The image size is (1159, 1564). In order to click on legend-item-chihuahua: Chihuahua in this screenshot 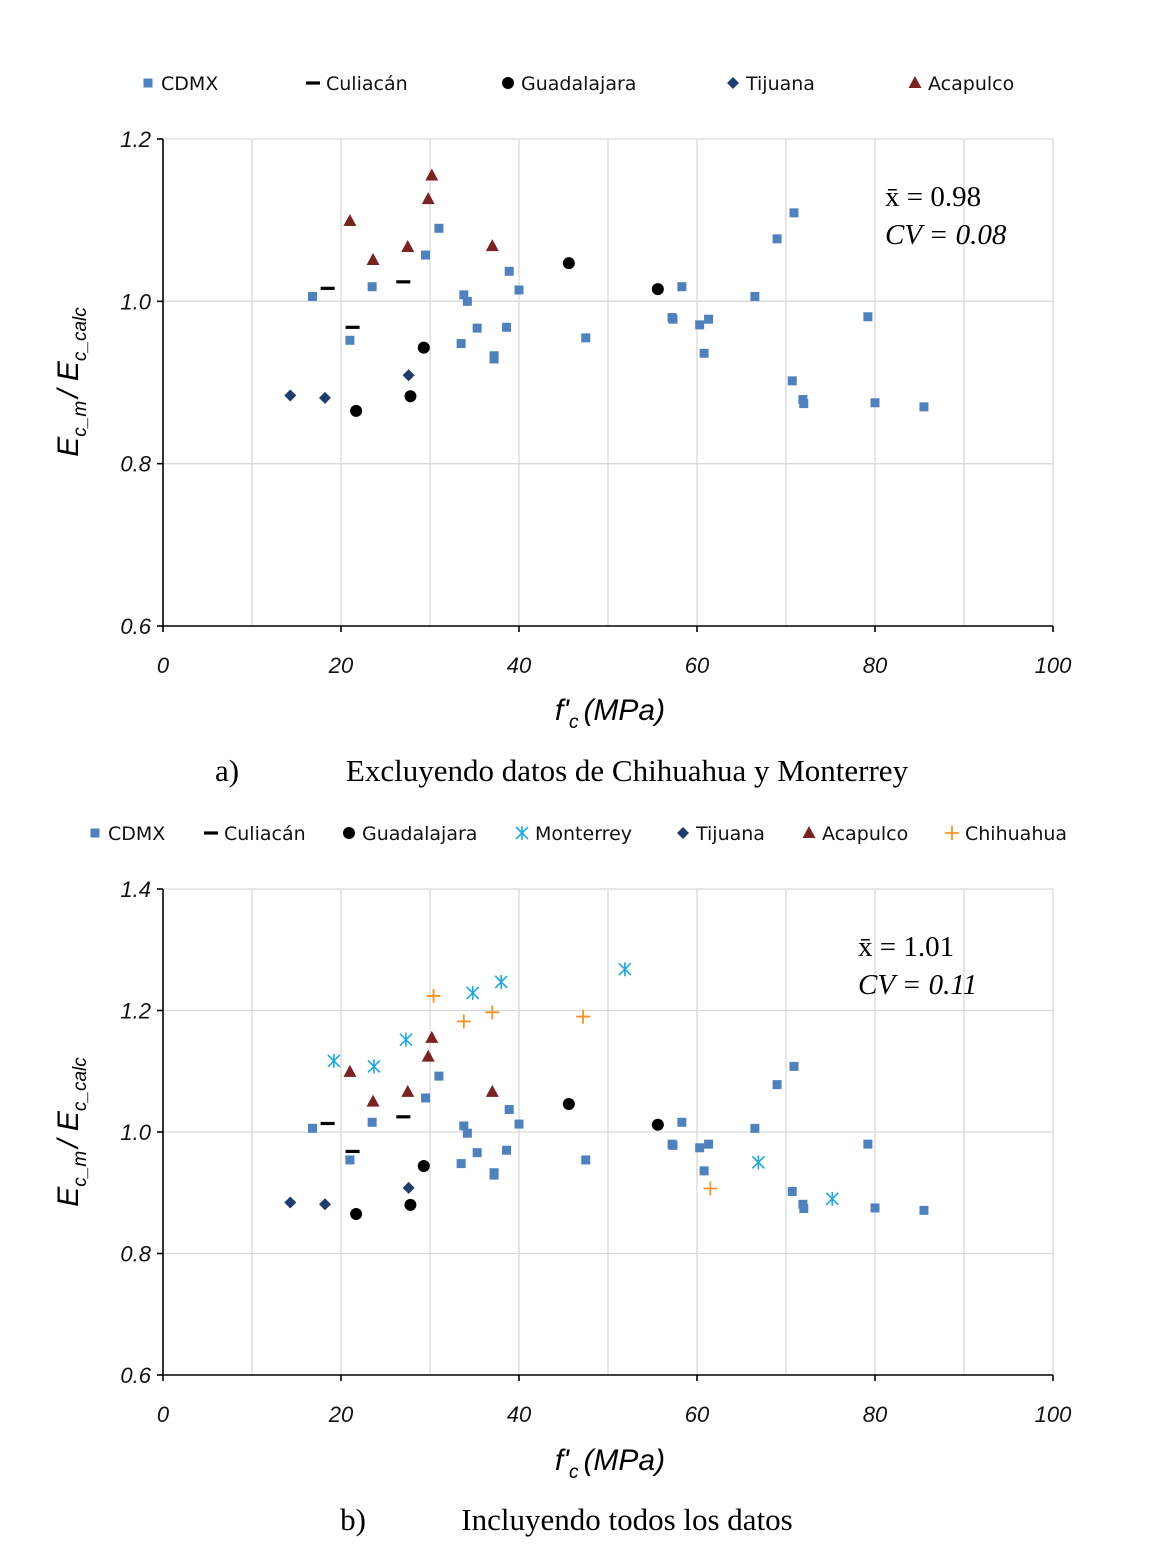, I will do `click(1006, 834)`.